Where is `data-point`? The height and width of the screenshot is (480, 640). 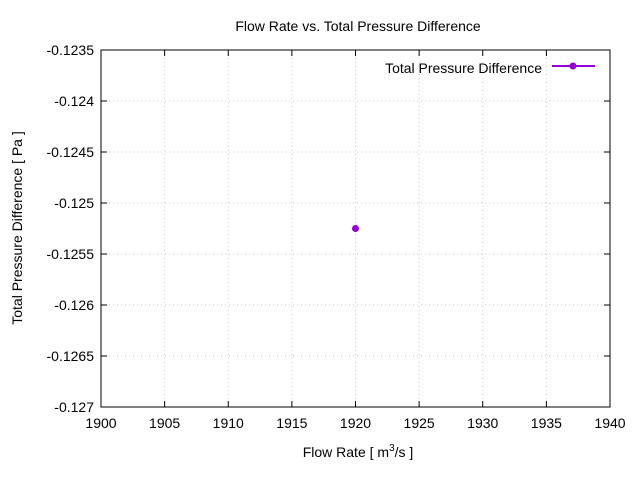 data-point is located at coordinates (355, 228).